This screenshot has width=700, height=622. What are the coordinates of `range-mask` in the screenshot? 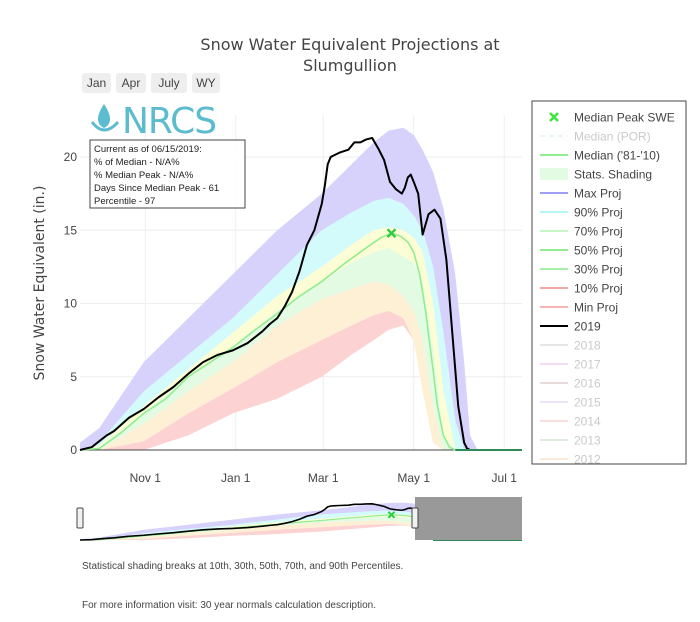 It's located at (468, 518).